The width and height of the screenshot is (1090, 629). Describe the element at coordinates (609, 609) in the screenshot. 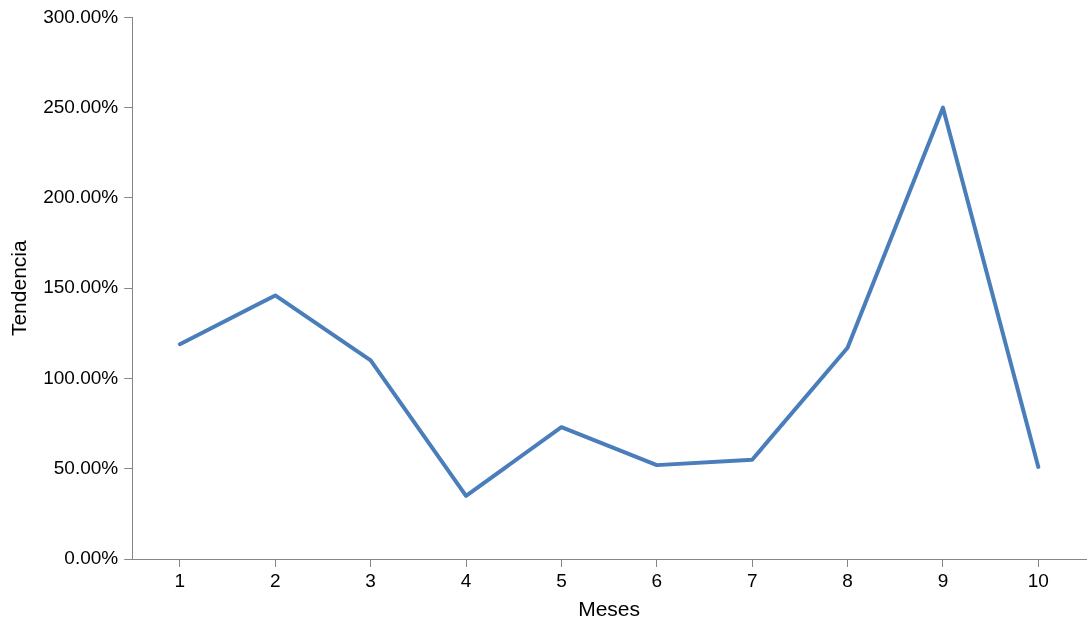

I see `x-axis-title: Meses` at that location.